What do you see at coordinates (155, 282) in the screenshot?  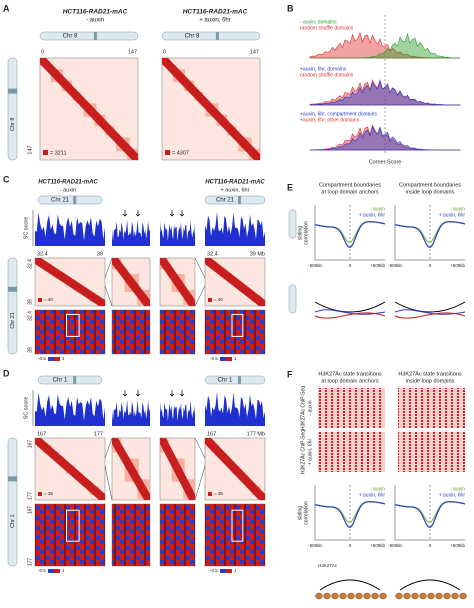 I see `zoom-lines` at bounding box center [155, 282].